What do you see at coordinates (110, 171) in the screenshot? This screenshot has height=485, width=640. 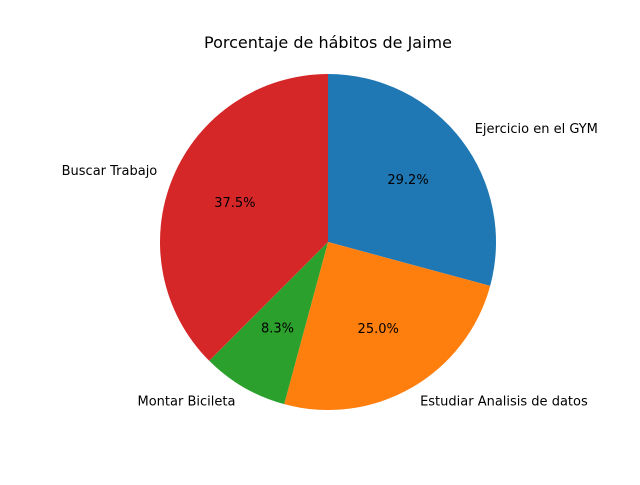 I see `slice-label-buscar-trabajo: Buscar Trabajo` at bounding box center [110, 171].